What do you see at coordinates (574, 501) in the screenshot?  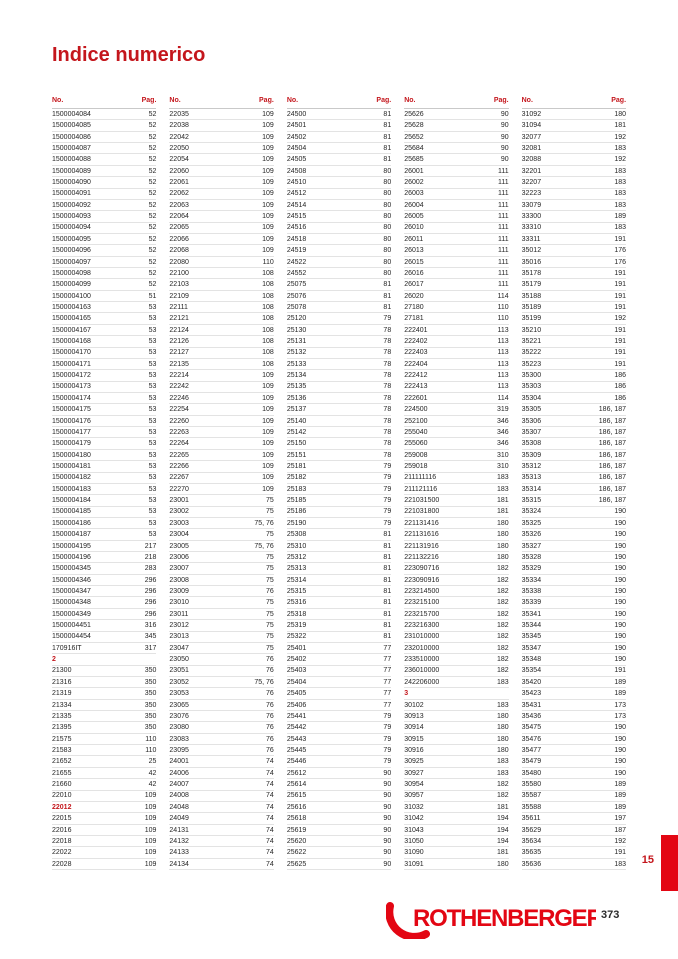 I see `table-row: 35315 186, 187` at bounding box center [574, 501].